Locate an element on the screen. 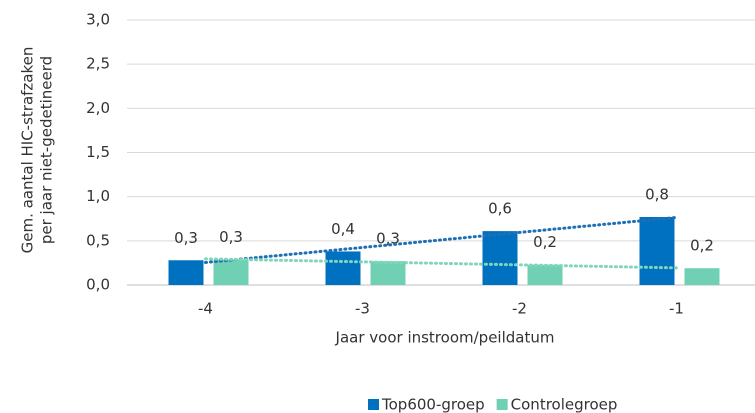 This screenshot has width=755, height=413. legend-label: Top600-groep is located at coordinates (433, 404).